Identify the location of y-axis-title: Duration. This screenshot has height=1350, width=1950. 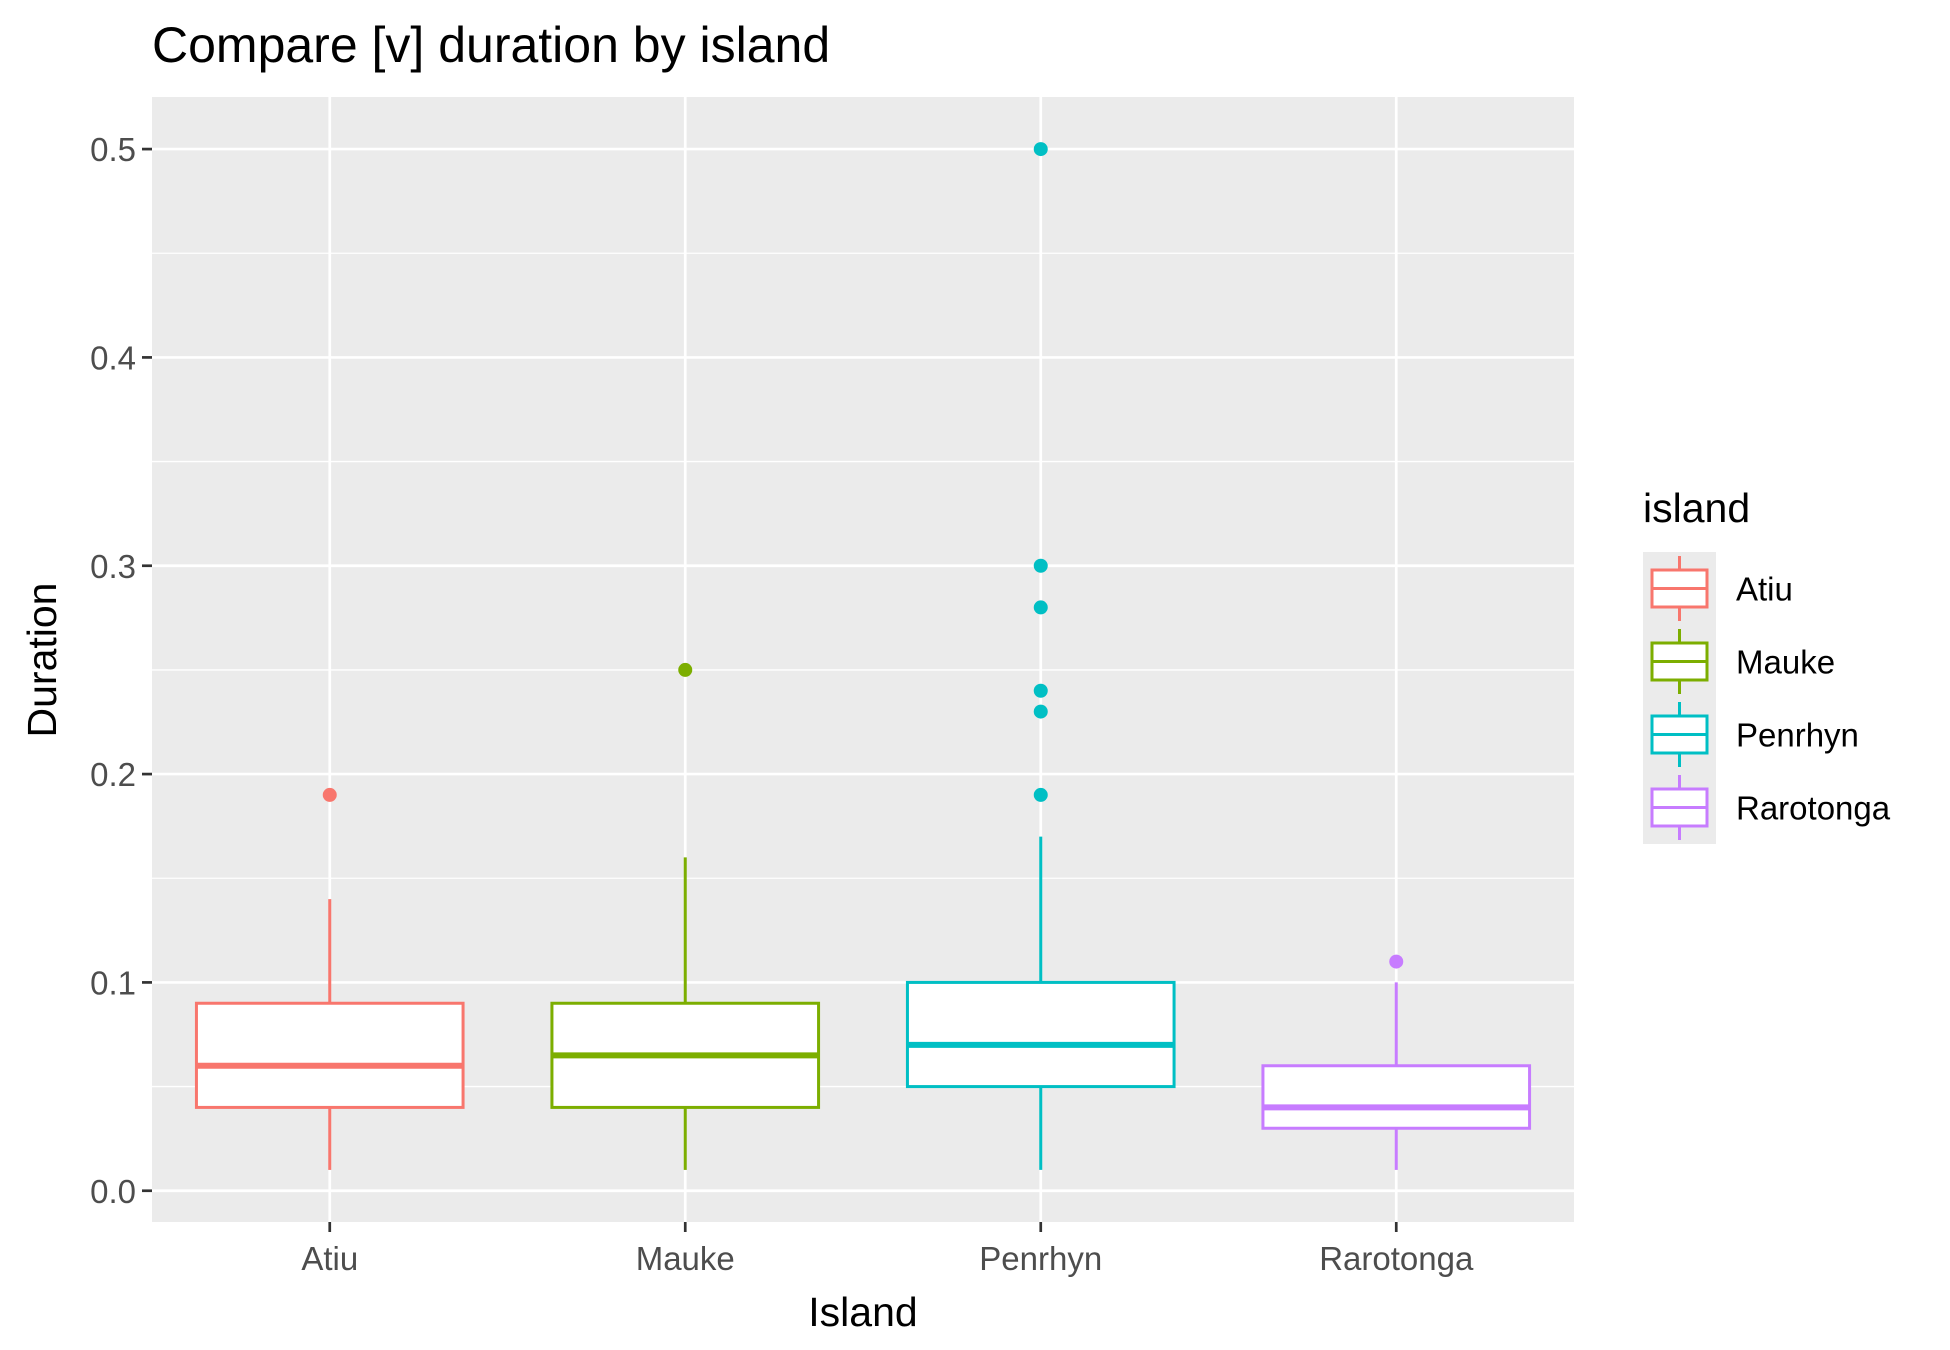
(42, 660).